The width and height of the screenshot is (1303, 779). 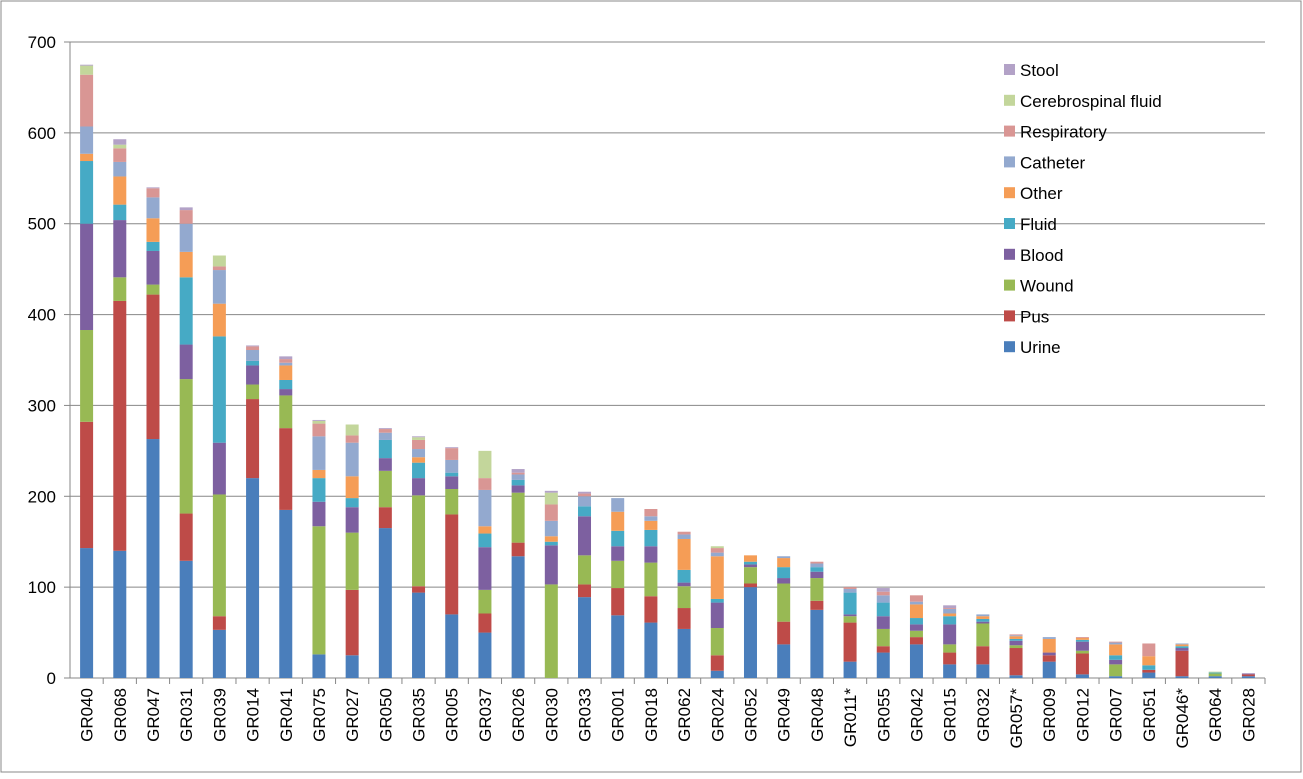 What do you see at coordinates (1182, 718) in the screenshot?
I see `x-tick-label: GR046*` at bounding box center [1182, 718].